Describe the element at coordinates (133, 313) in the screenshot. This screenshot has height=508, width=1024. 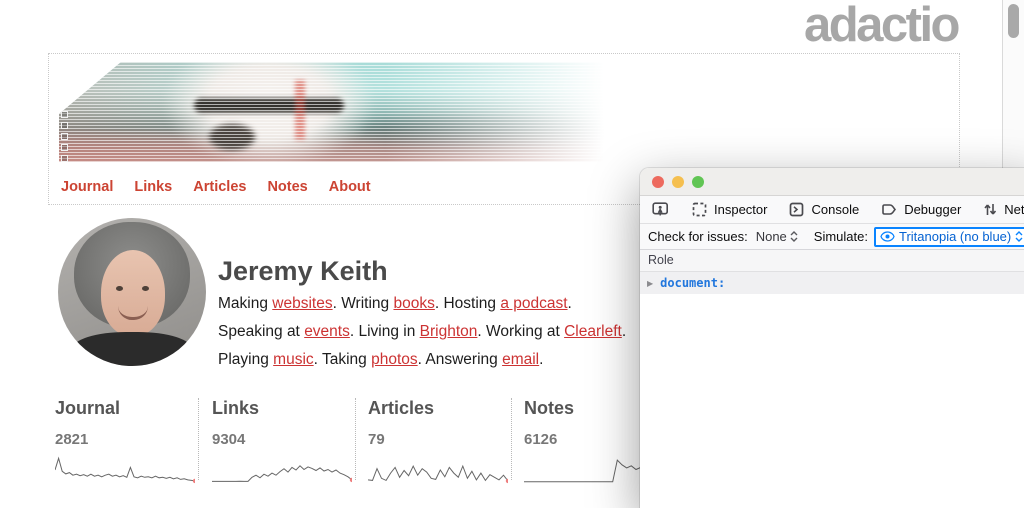
I see `avatar-smile` at that location.